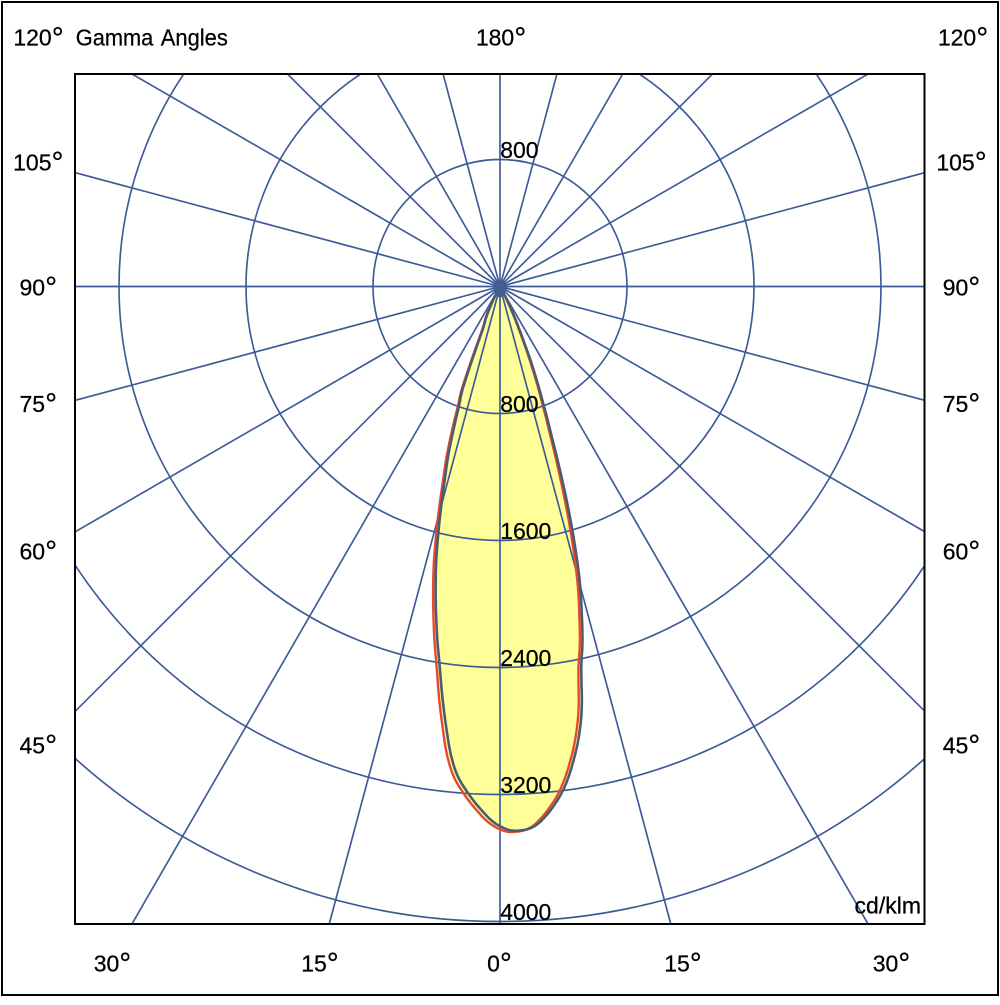 The width and height of the screenshot is (1000, 1005). What do you see at coordinates (888, 905) in the screenshot?
I see `svg-text: cd/klm` at bounding box center [888, 905].